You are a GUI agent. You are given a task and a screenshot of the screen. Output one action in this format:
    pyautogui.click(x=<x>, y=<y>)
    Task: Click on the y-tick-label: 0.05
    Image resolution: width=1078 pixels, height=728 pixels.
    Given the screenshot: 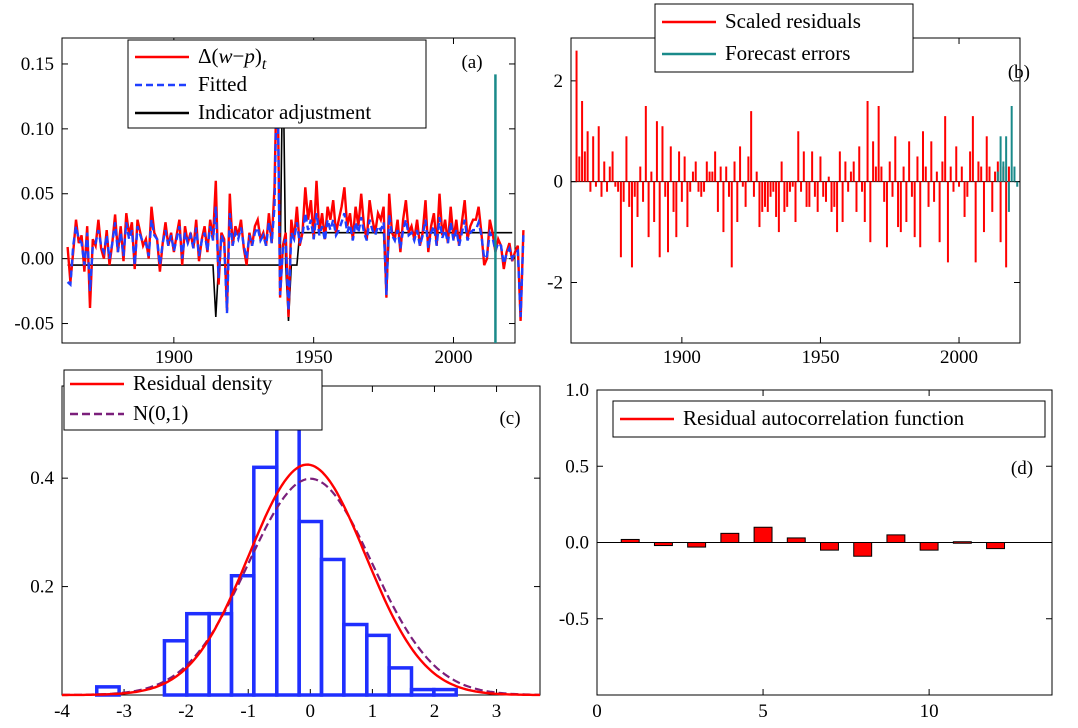 What is the action you would take?
    pyautogui.click(x=37, y=194)
    